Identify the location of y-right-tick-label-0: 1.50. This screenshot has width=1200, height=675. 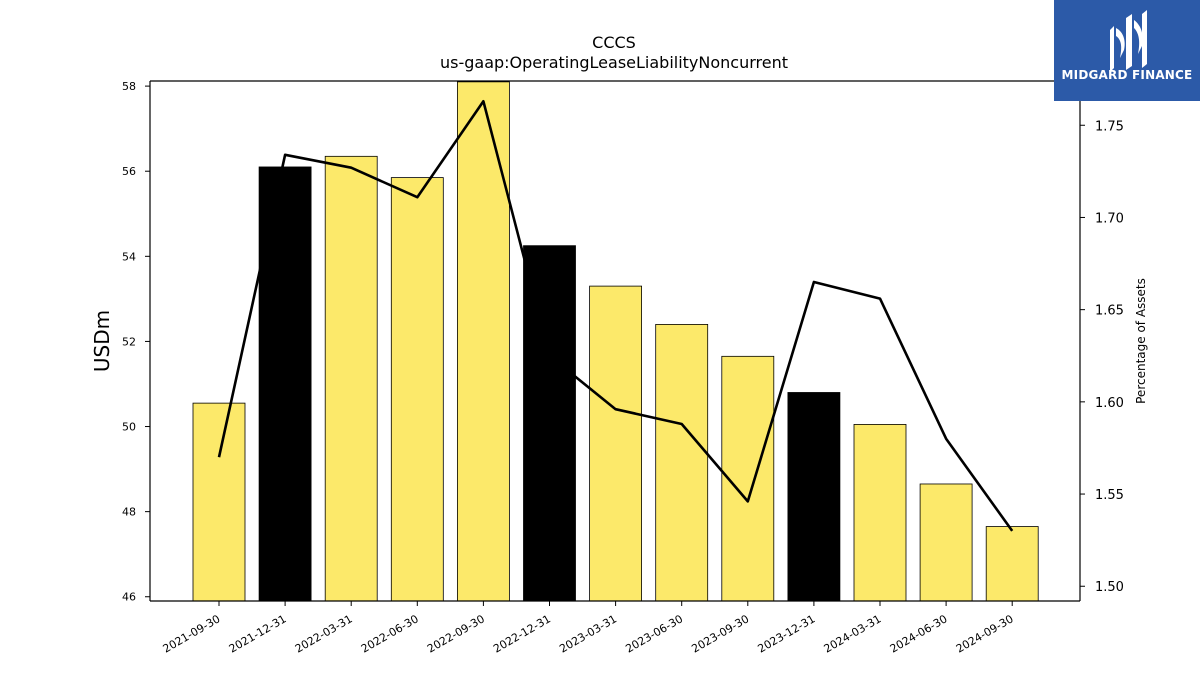
(1109, 587).